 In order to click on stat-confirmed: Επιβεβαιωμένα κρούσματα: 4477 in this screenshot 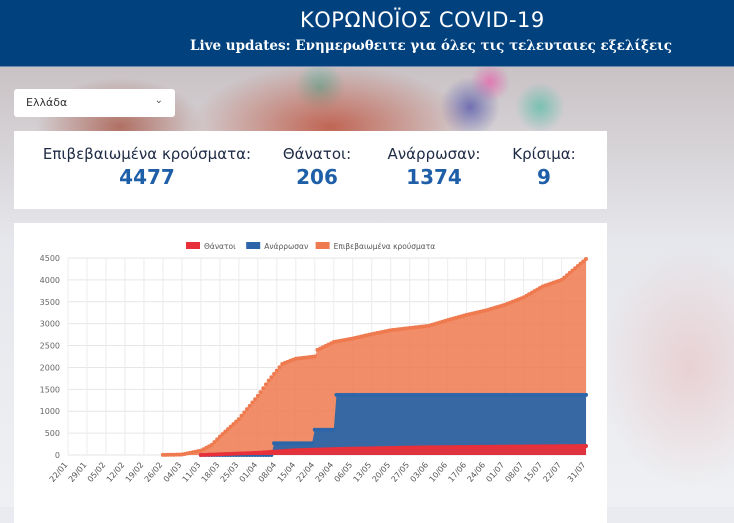, I will do `click(147, 167)`.